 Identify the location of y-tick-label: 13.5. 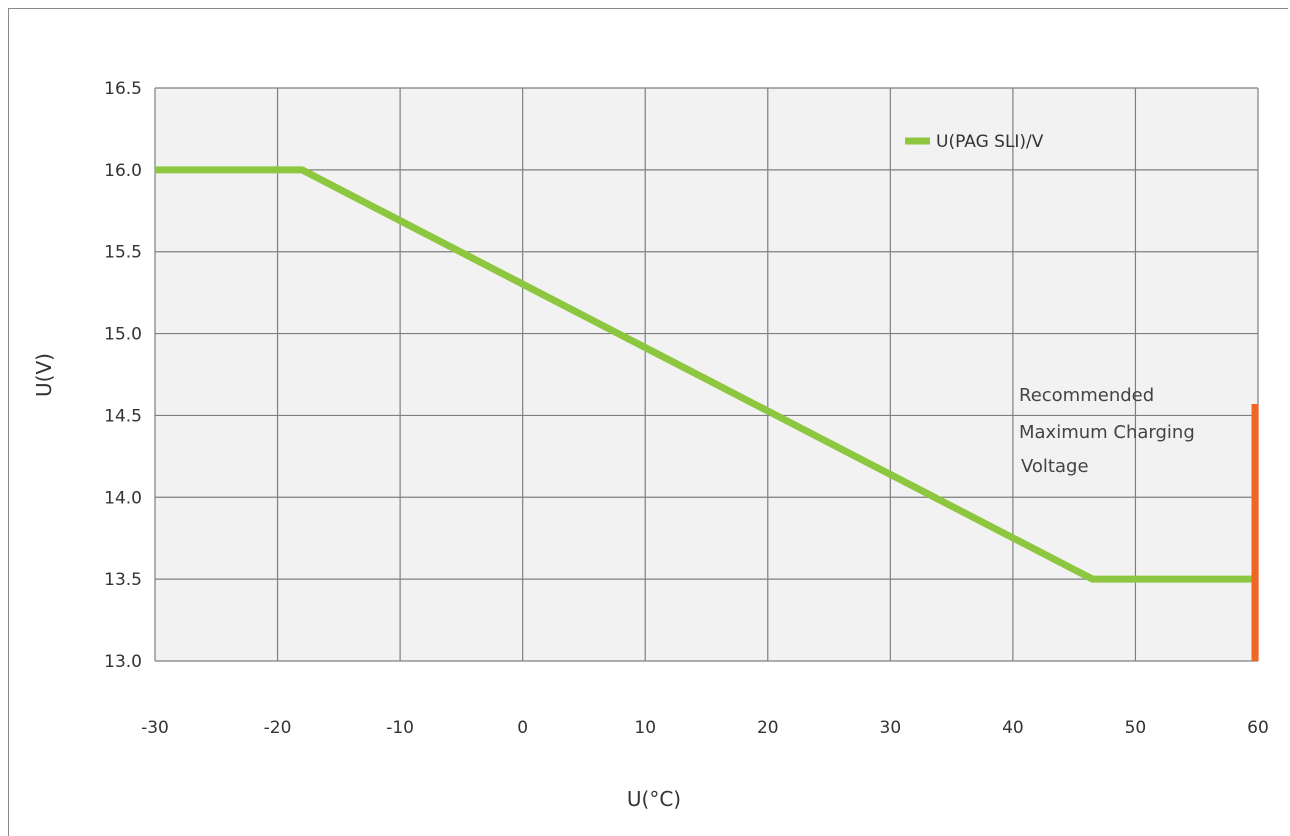
(123, 580).